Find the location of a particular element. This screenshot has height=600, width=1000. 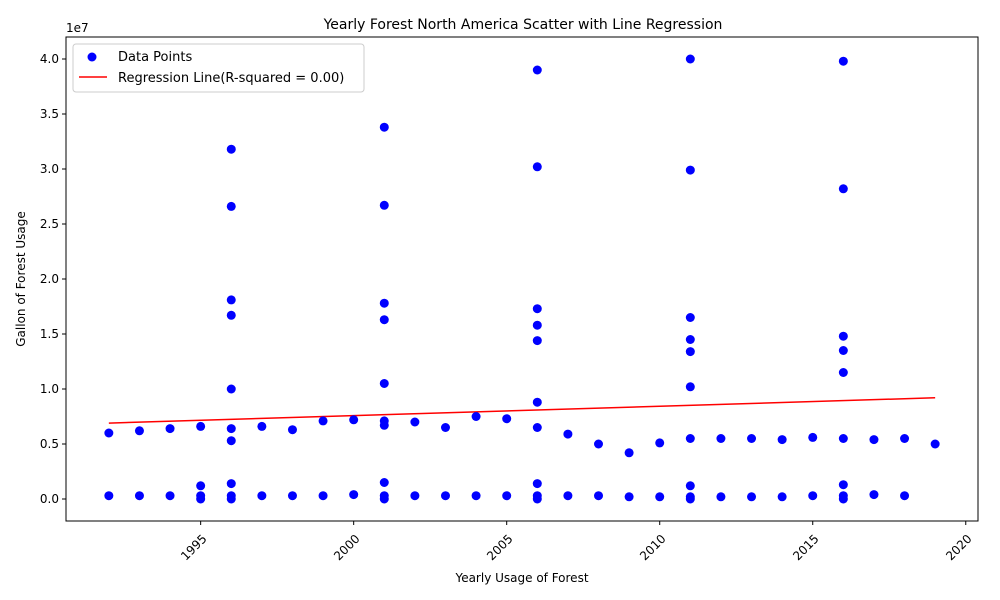

y-axis: 0.0 0.5 1.0 1.5 2.0 2.5 3.0 3.5 4.0 is located at coordinates (53, 279).